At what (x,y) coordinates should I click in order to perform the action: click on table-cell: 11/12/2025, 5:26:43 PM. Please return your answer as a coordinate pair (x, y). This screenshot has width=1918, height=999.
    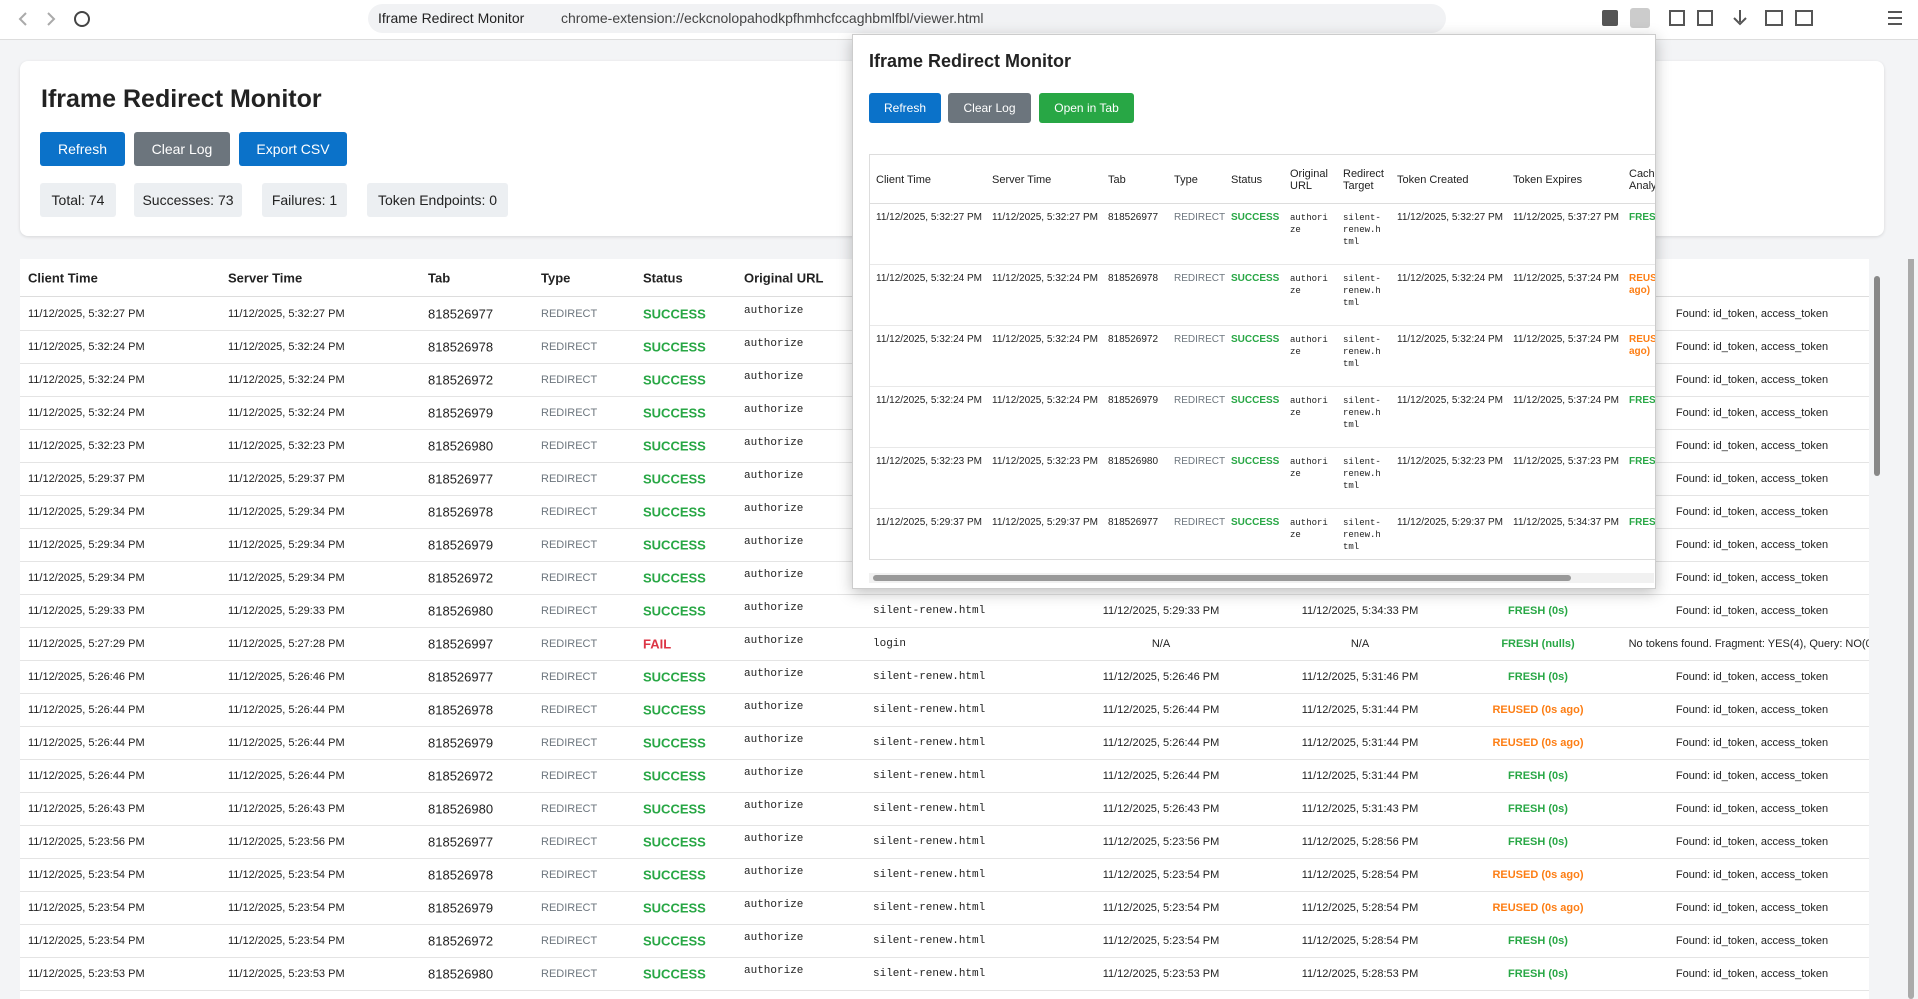
    Looking at the image, I should click on (1161, 809).